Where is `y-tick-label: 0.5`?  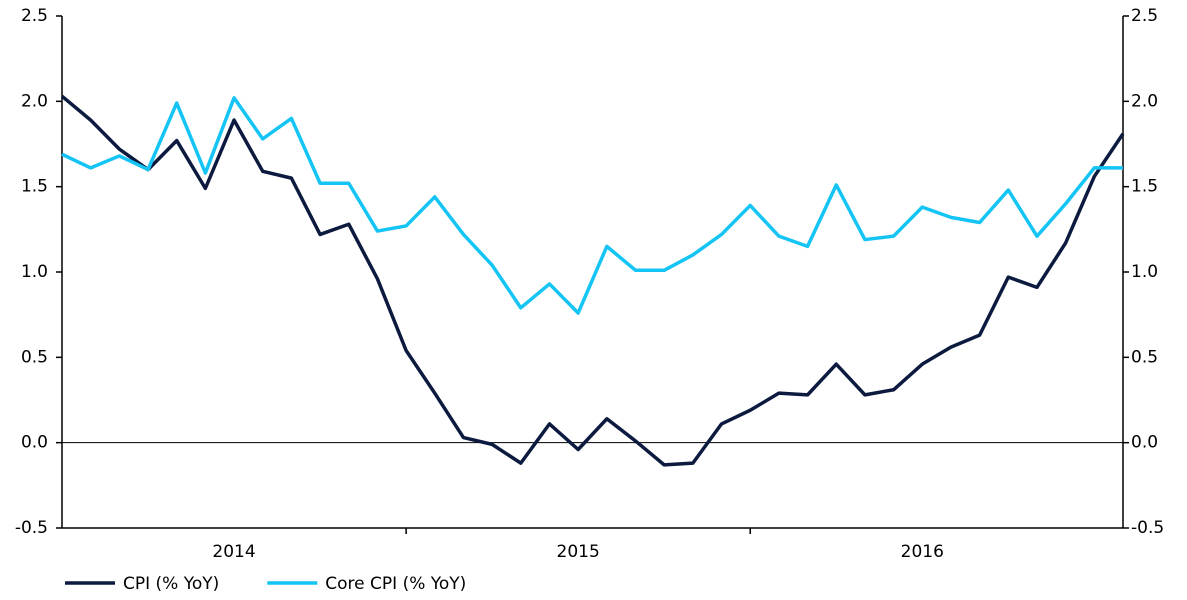 y-tick-label: 0.5 is located at coordinates (34, 357).